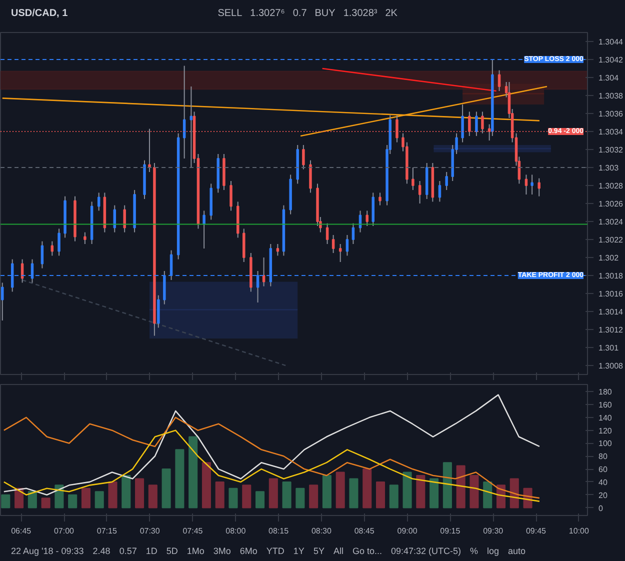 The image size is (625, 561). I want to click on x-tick-label: 08:45, so click(364, 531).